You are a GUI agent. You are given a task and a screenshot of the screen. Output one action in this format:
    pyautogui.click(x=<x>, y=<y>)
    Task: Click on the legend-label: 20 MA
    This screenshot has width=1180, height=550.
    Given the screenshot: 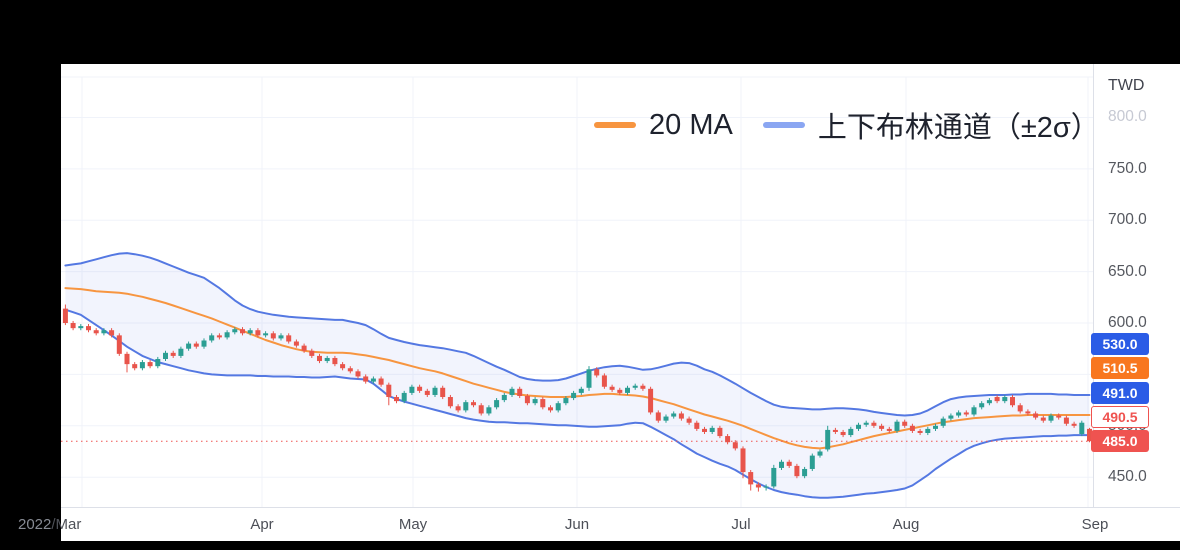 What is the action you would take?
    pyautogui.click(x=691, y=124)
    